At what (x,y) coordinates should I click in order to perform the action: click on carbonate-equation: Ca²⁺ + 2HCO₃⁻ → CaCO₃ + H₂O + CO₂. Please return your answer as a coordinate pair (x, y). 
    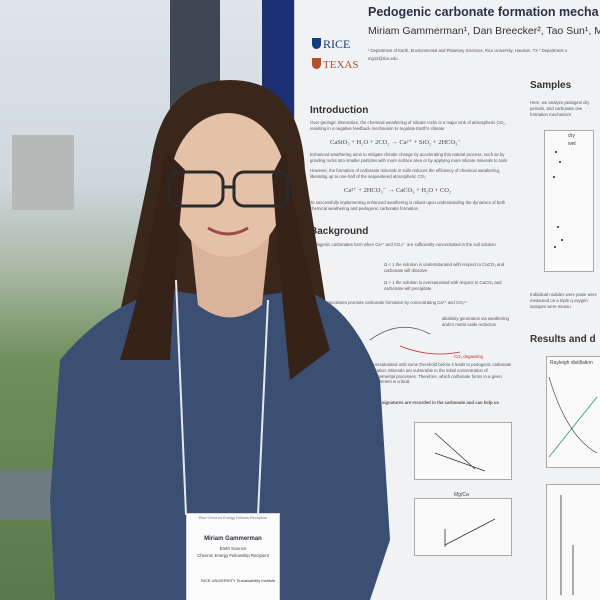
    Looking at the image, I should click on (398, 190).